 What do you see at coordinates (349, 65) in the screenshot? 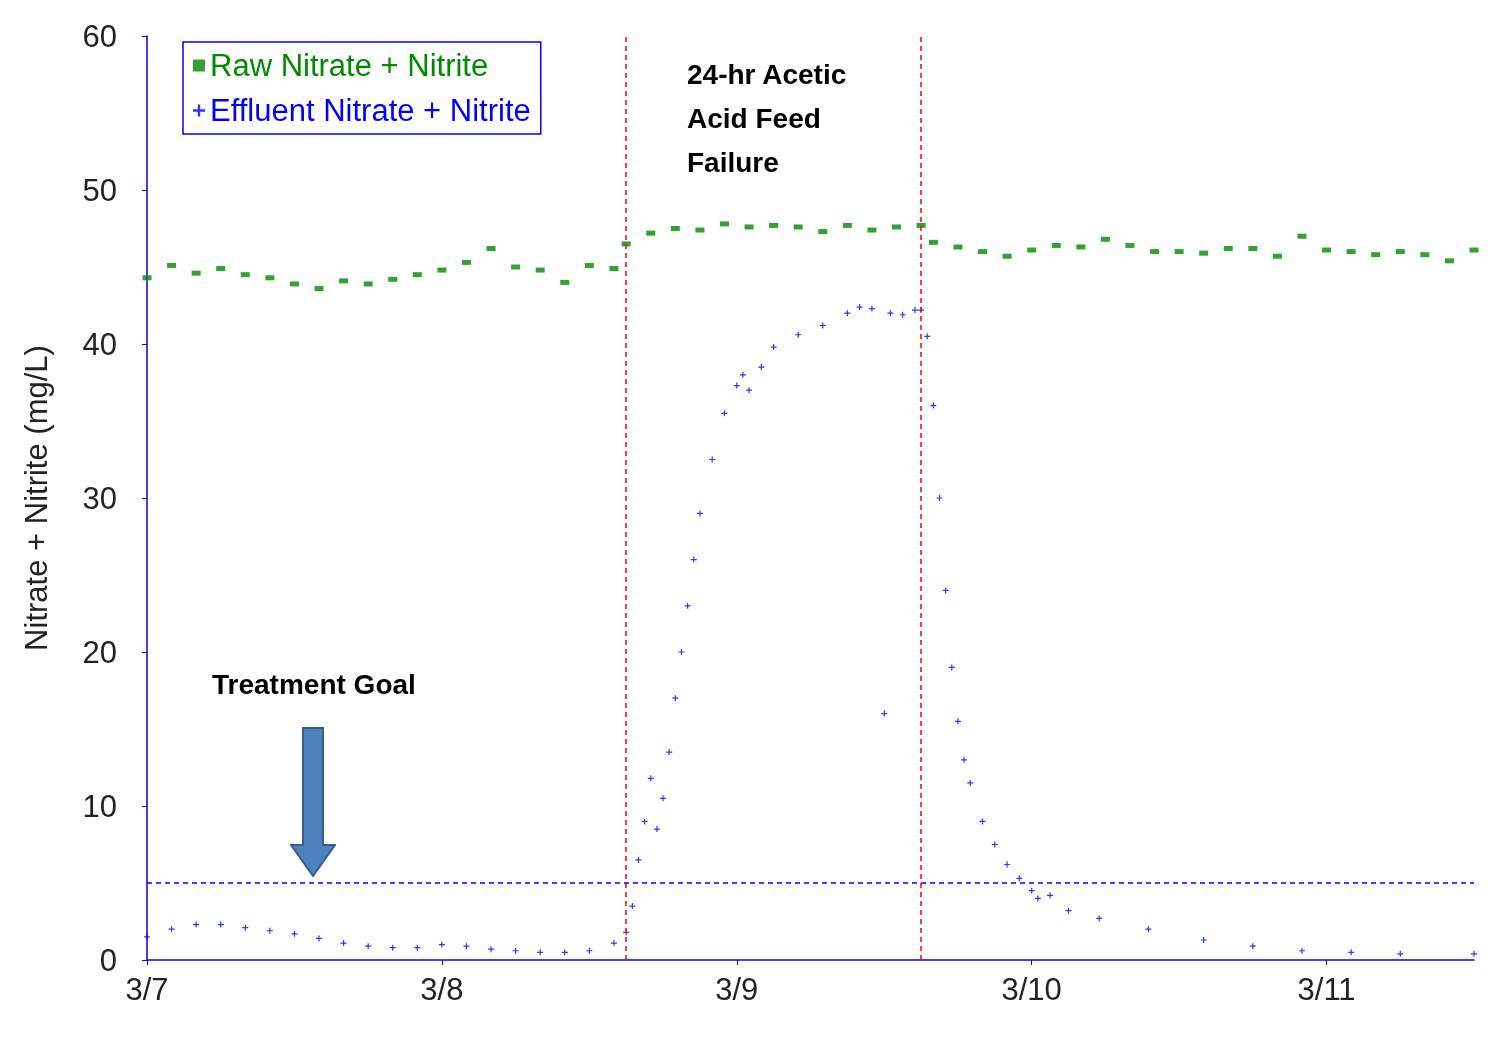
I see `legend-label: Raw Nitrate + Nitrite` at bounding box center [349, 65].